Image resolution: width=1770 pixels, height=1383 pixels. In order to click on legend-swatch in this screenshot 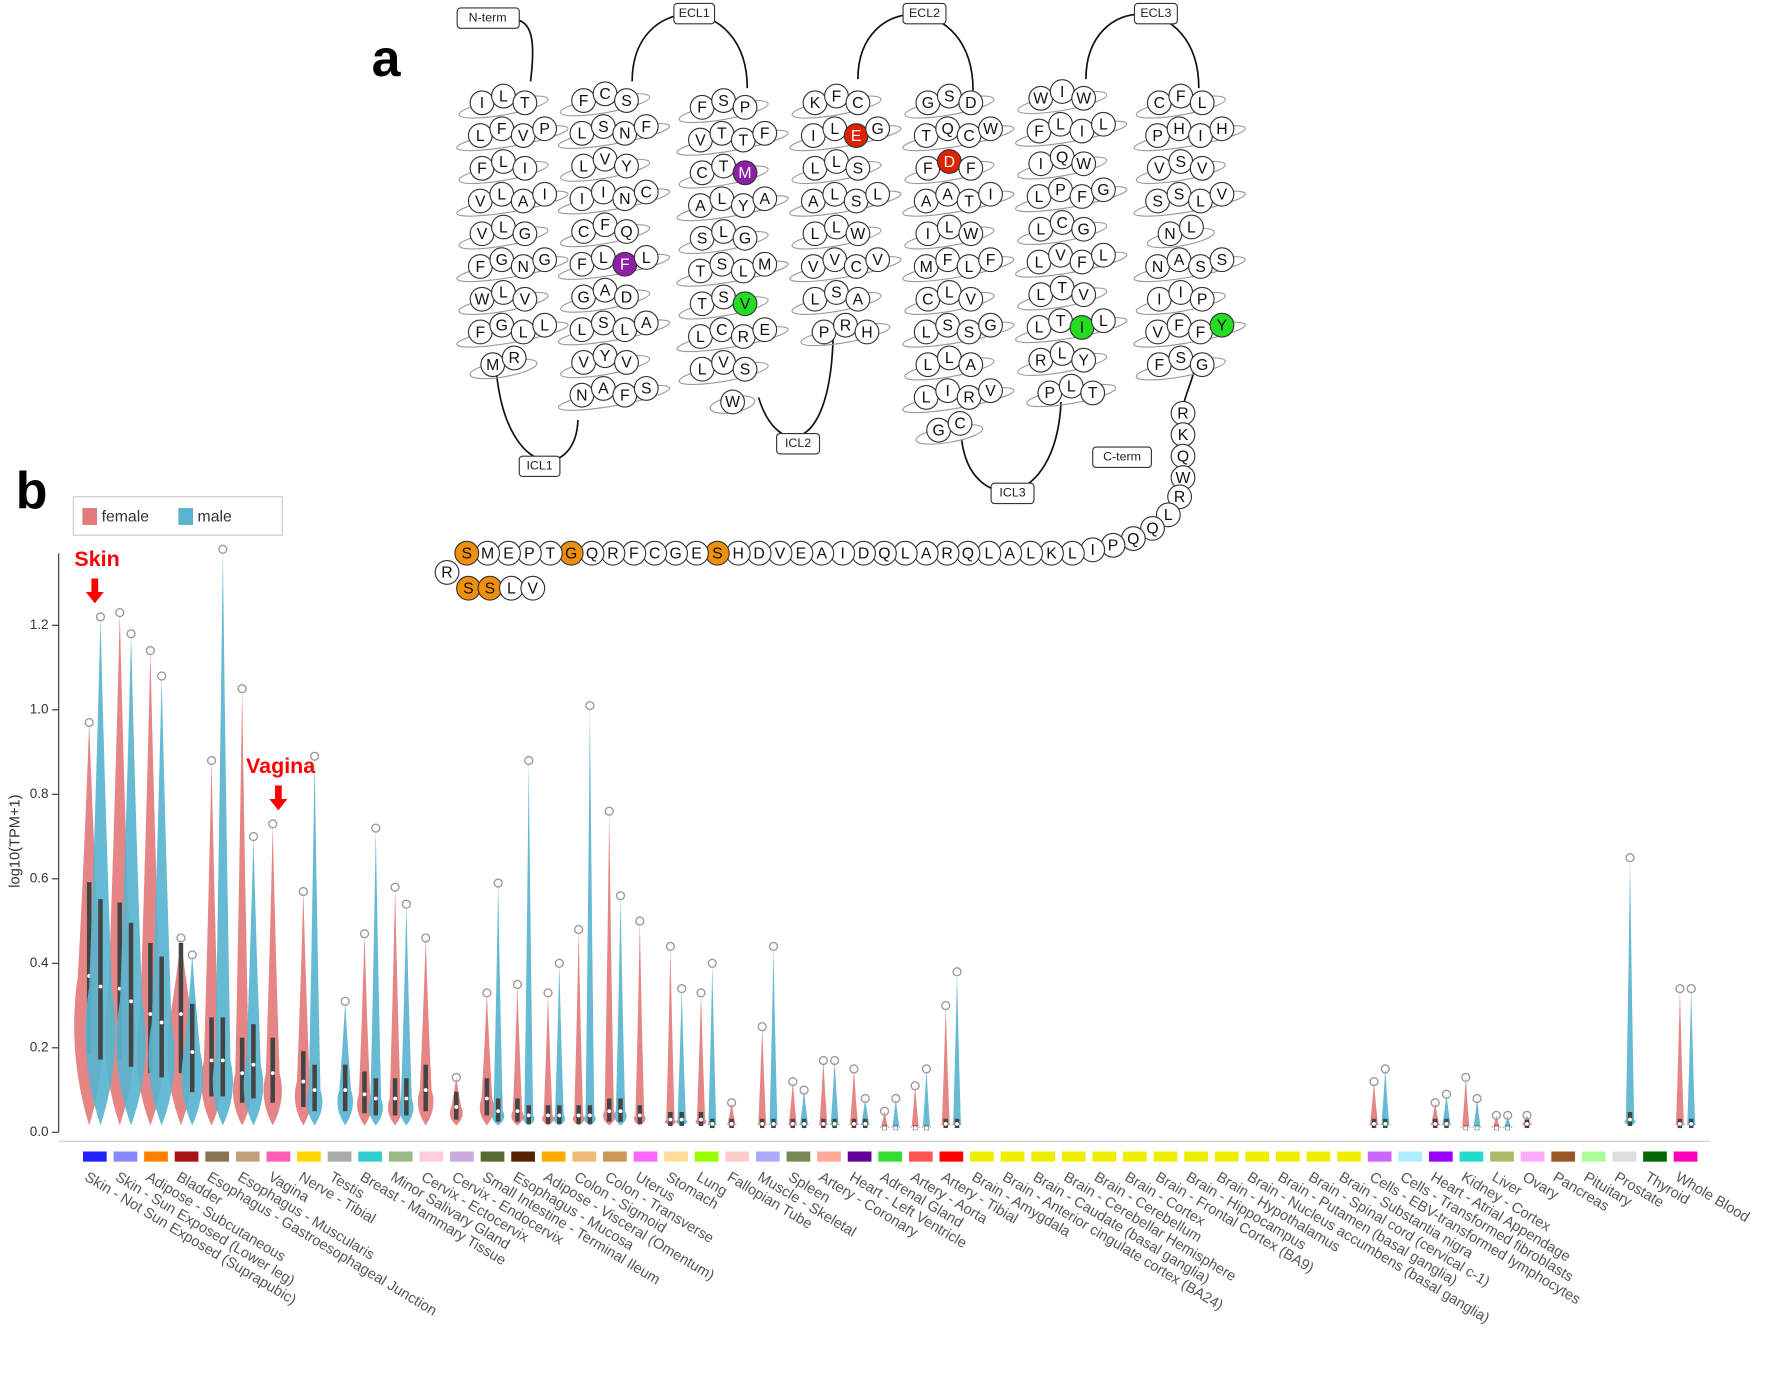, I will do `click(186, 516)`.